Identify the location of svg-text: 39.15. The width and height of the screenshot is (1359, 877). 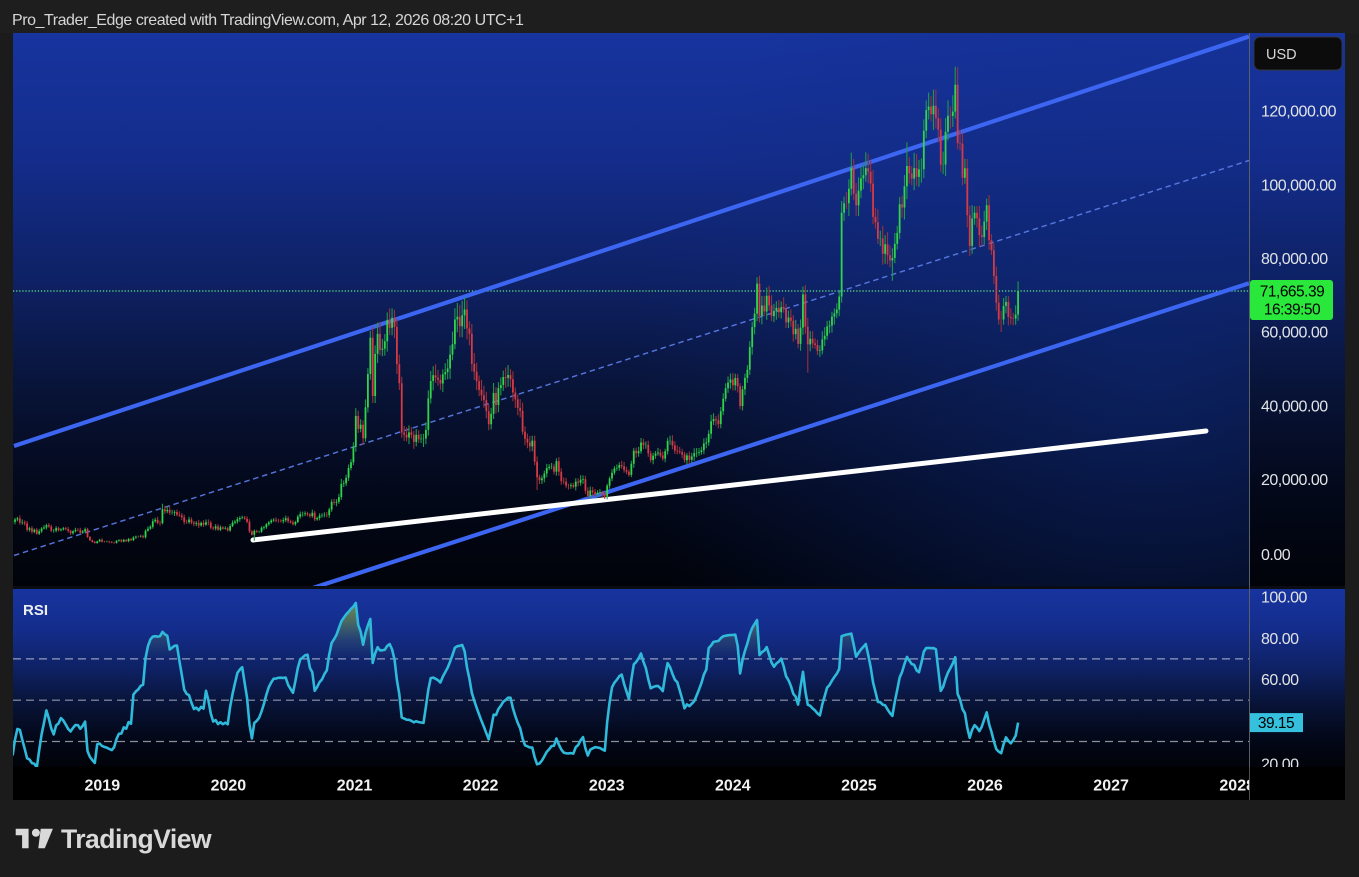
(1276, 723).